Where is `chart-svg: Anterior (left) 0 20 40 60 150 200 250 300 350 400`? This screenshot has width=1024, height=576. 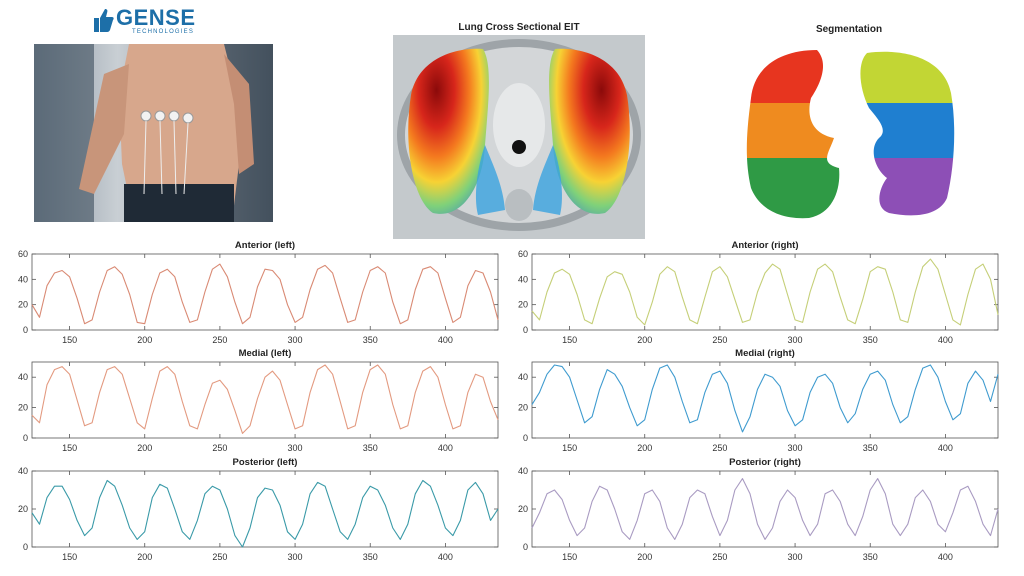
chart-svg: Anterior (left) 0 20 40 60 150 200 250 300 350 400 is located at coordinates (258, 292).